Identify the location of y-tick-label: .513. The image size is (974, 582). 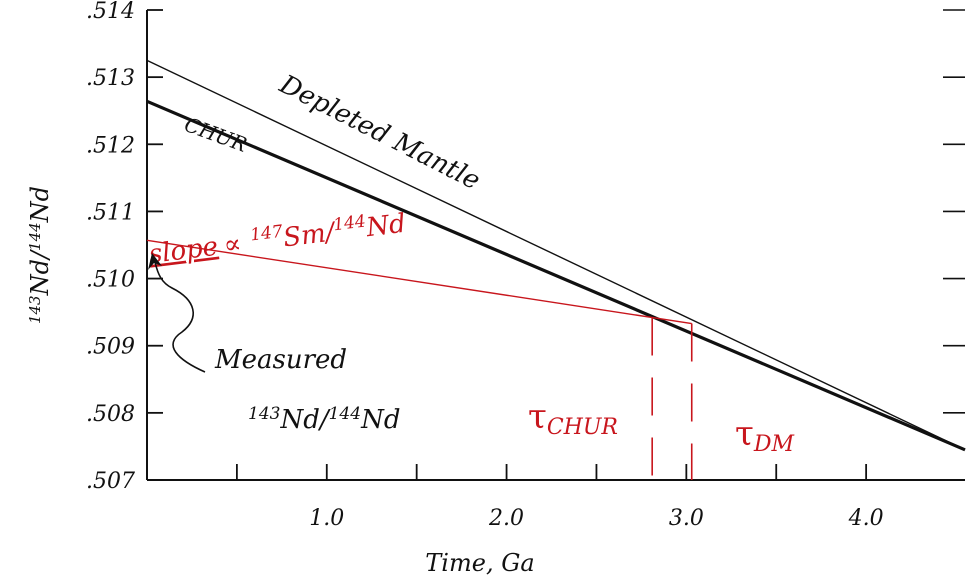
(110, 78).